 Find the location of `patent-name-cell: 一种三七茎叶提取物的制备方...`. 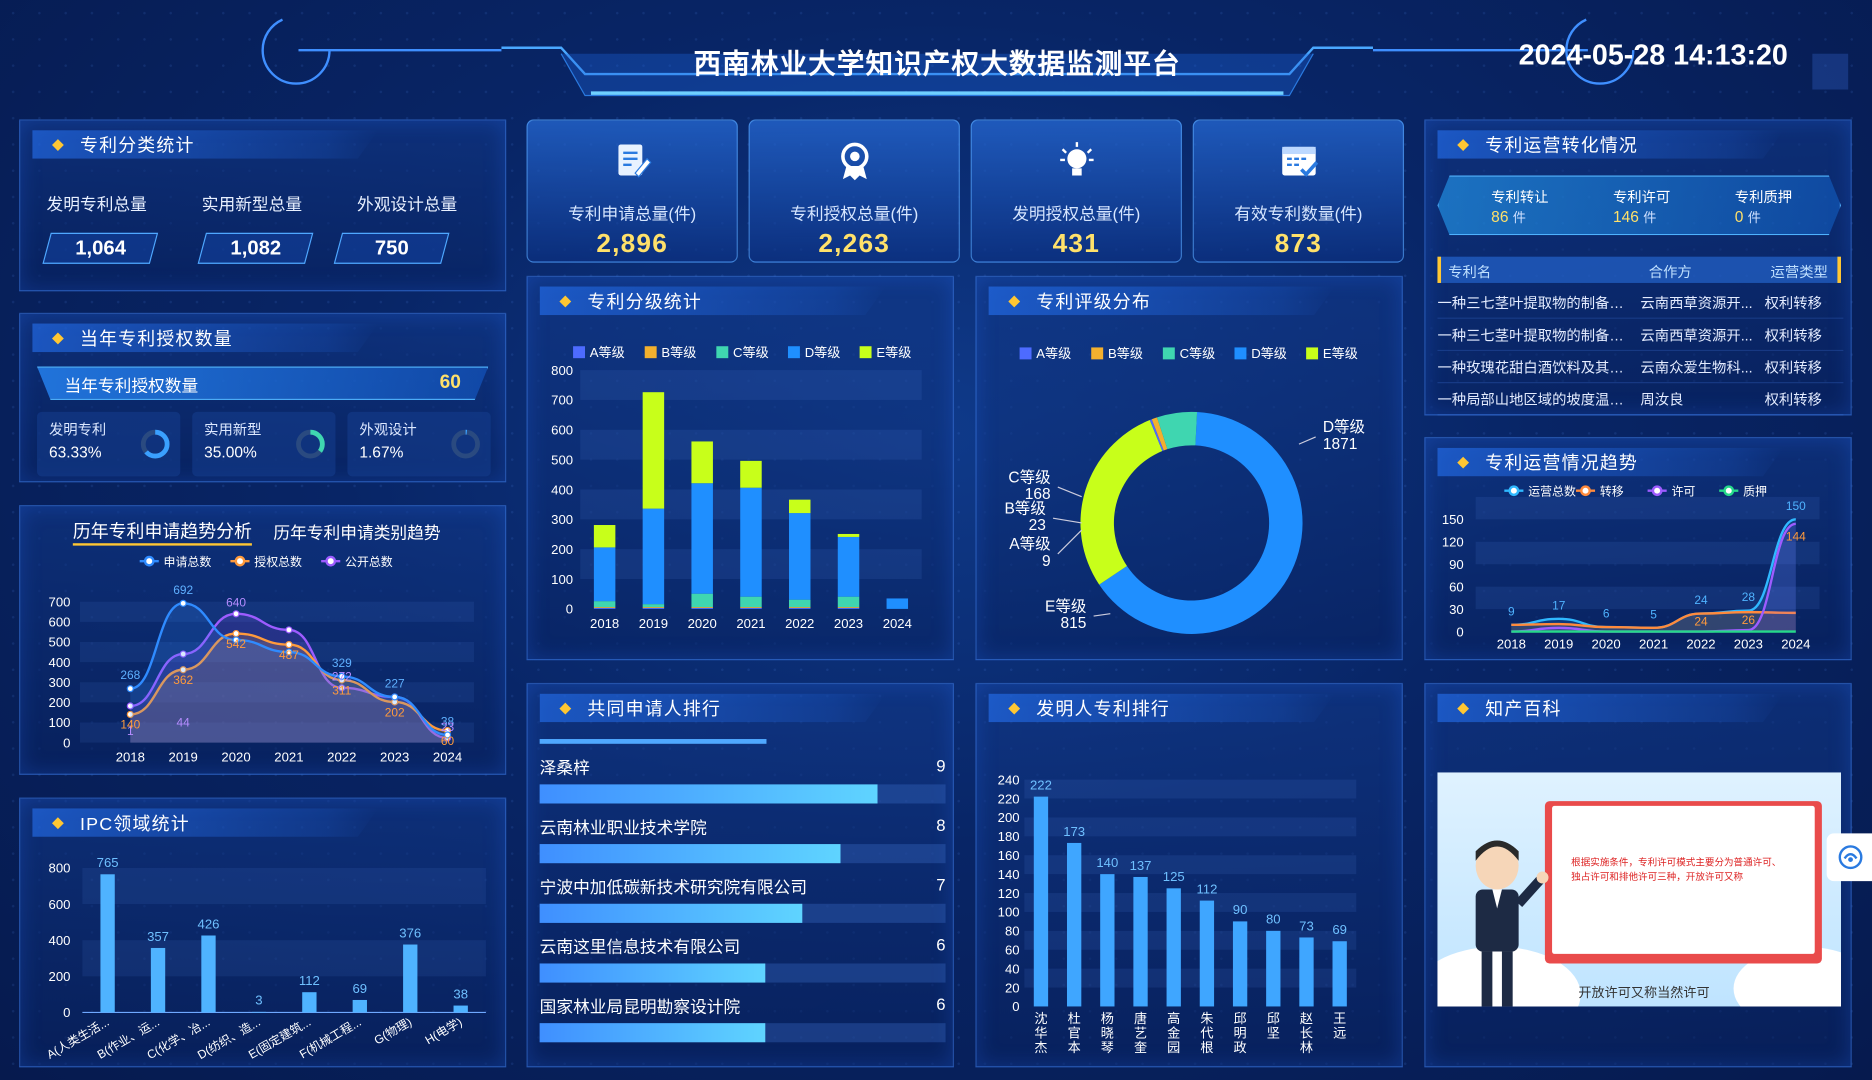

patent-name-cell: 一种三七茎叶提取物的制备方... is located at coordinates (1534, 335).